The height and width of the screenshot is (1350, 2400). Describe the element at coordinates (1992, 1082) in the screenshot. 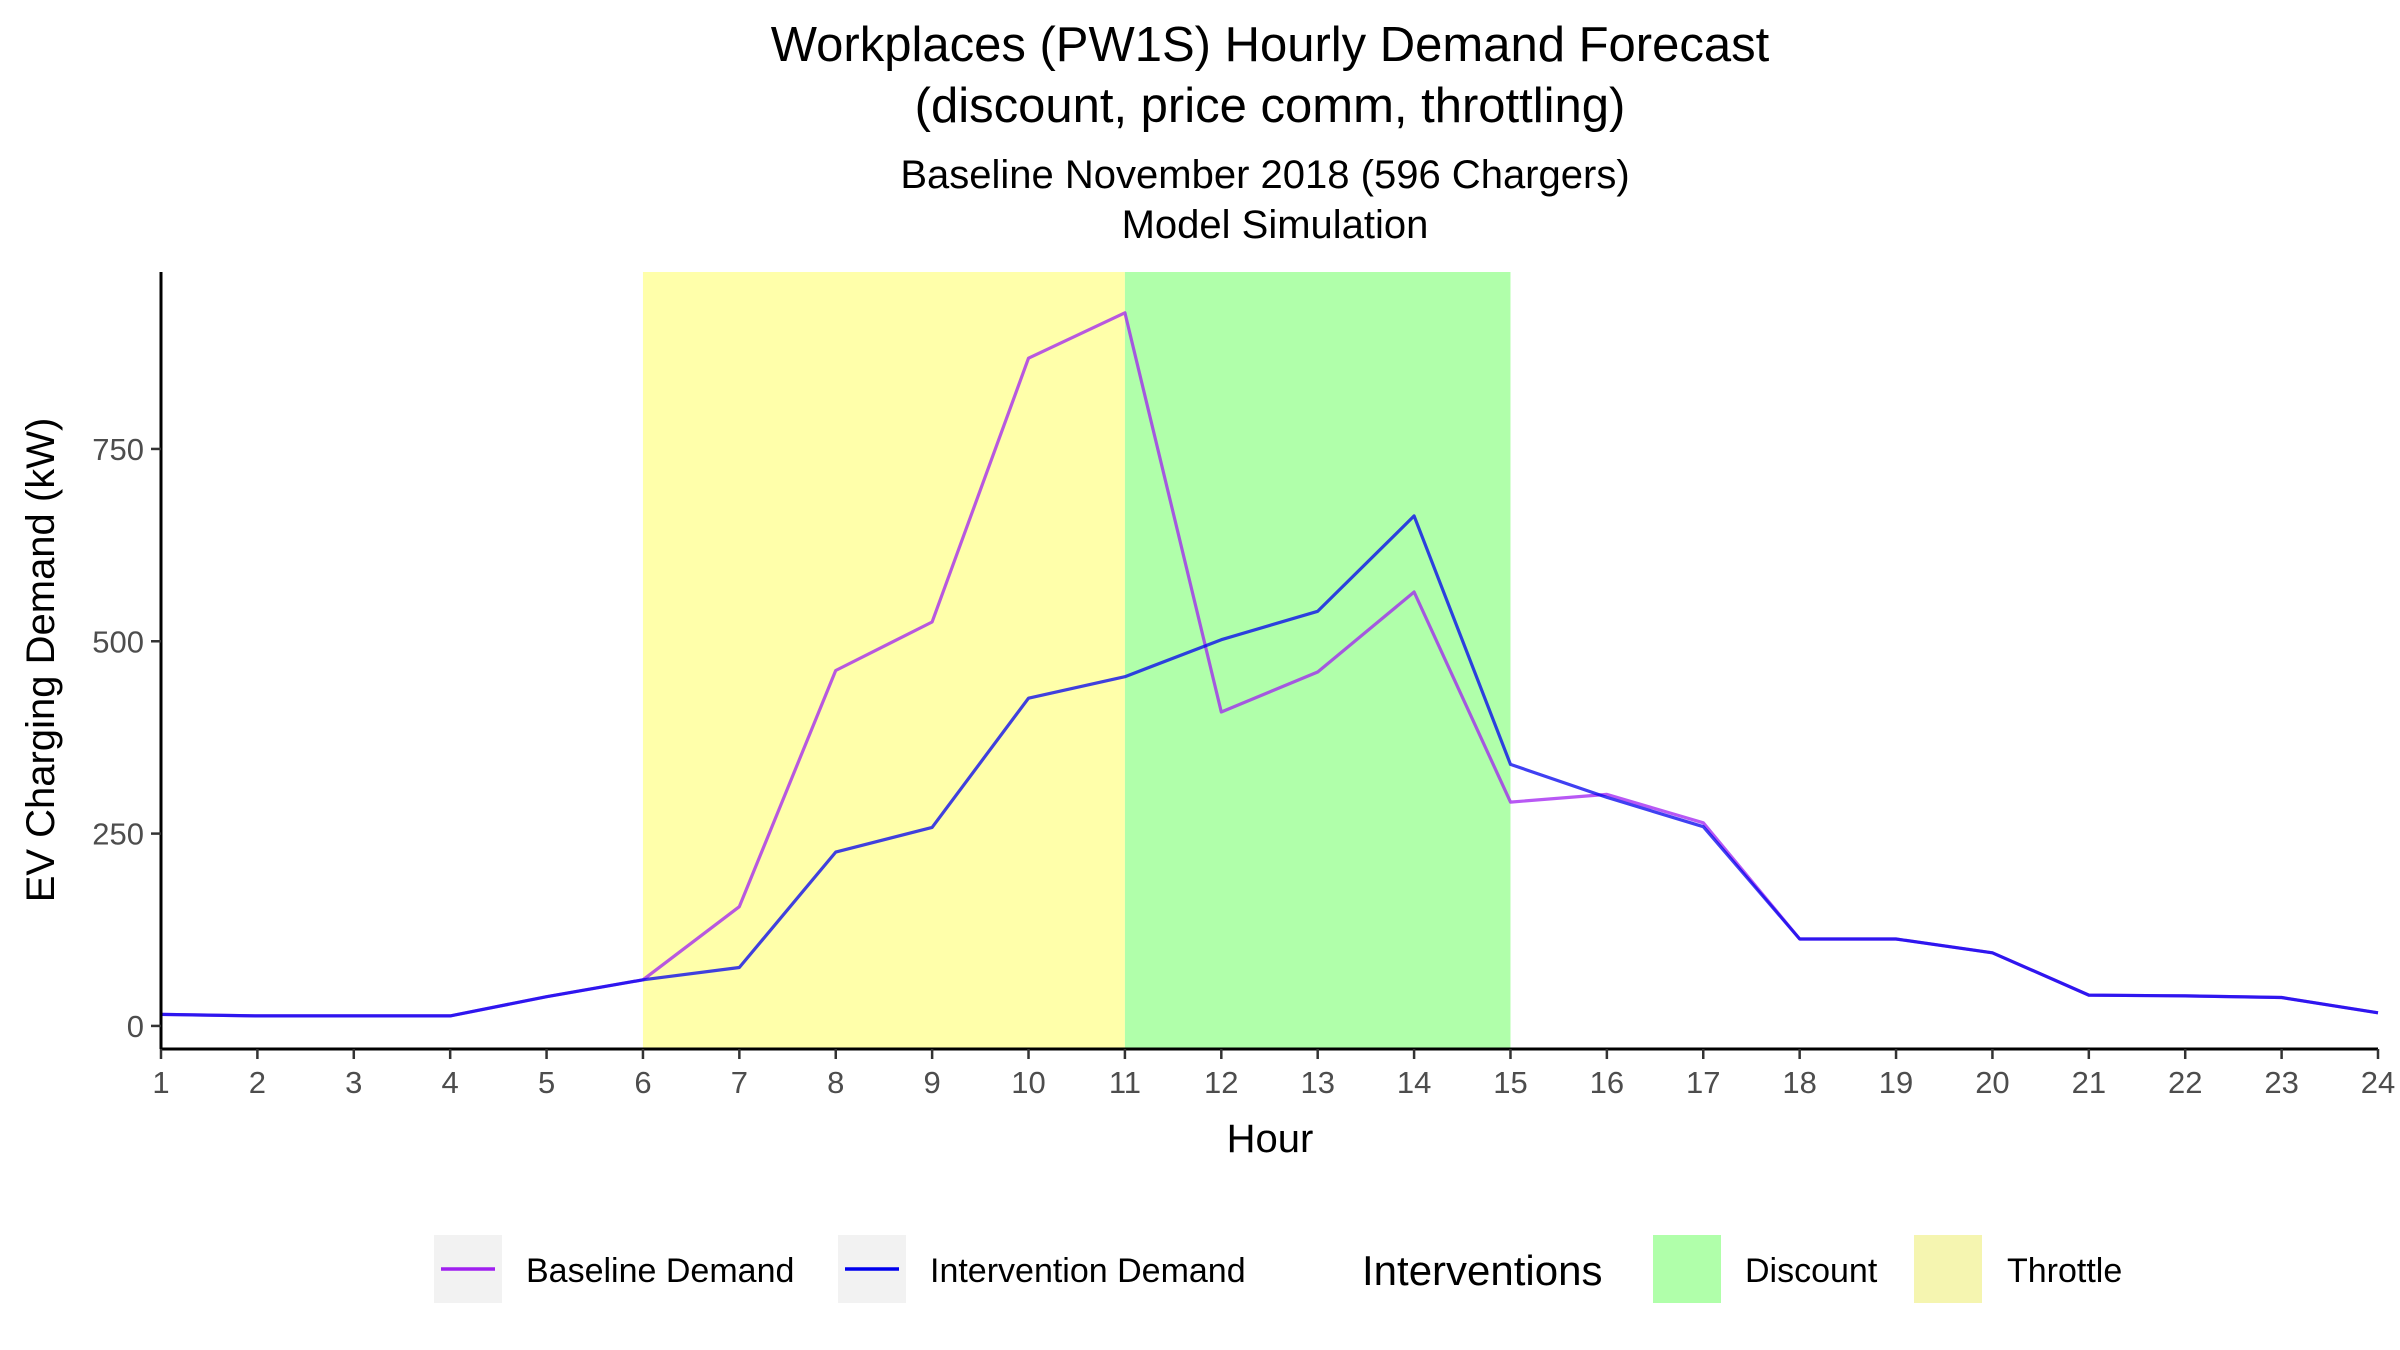

I see `x-tick-label: 20` at that location.